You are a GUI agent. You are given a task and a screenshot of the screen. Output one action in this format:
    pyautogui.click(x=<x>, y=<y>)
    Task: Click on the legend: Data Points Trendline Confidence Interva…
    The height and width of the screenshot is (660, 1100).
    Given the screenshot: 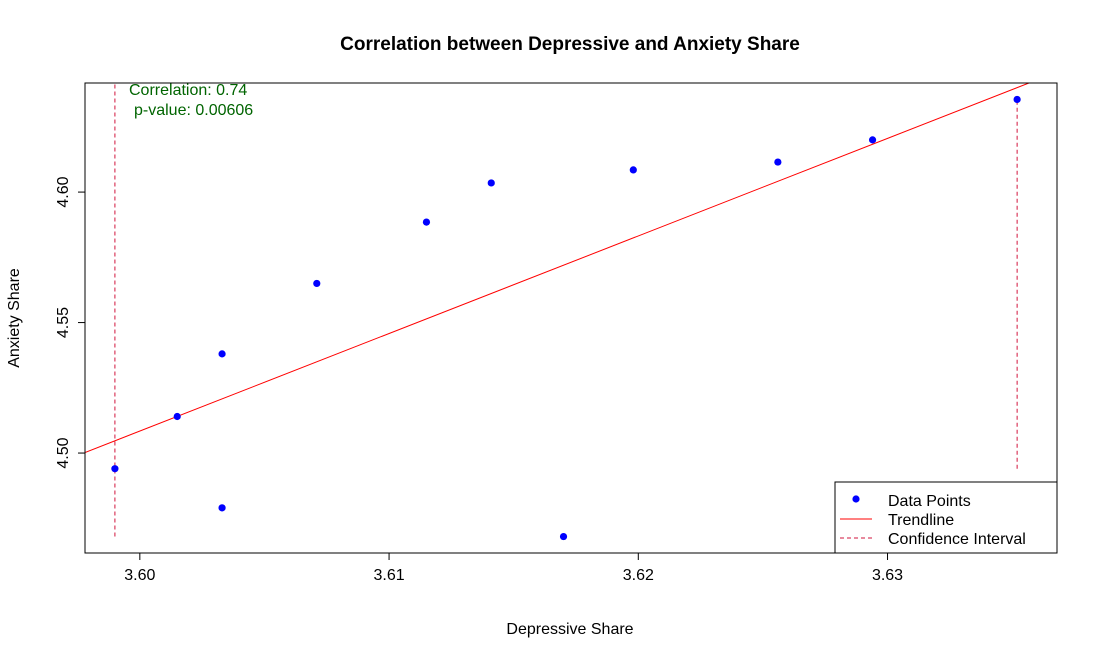 What is the action you would take?
    pyautogui.click(x=946, y=517)
    